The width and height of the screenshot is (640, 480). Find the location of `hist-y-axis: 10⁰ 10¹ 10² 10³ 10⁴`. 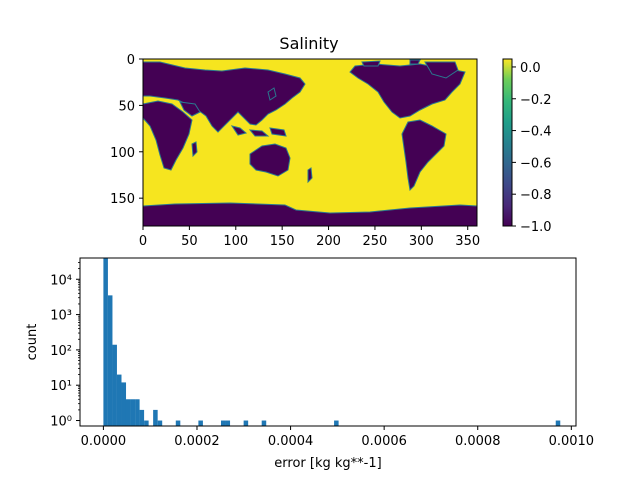

hist-y-axis: 10⁰ 10¹ 10² 10³ 10⁴ is located at coordinates (65, 346).